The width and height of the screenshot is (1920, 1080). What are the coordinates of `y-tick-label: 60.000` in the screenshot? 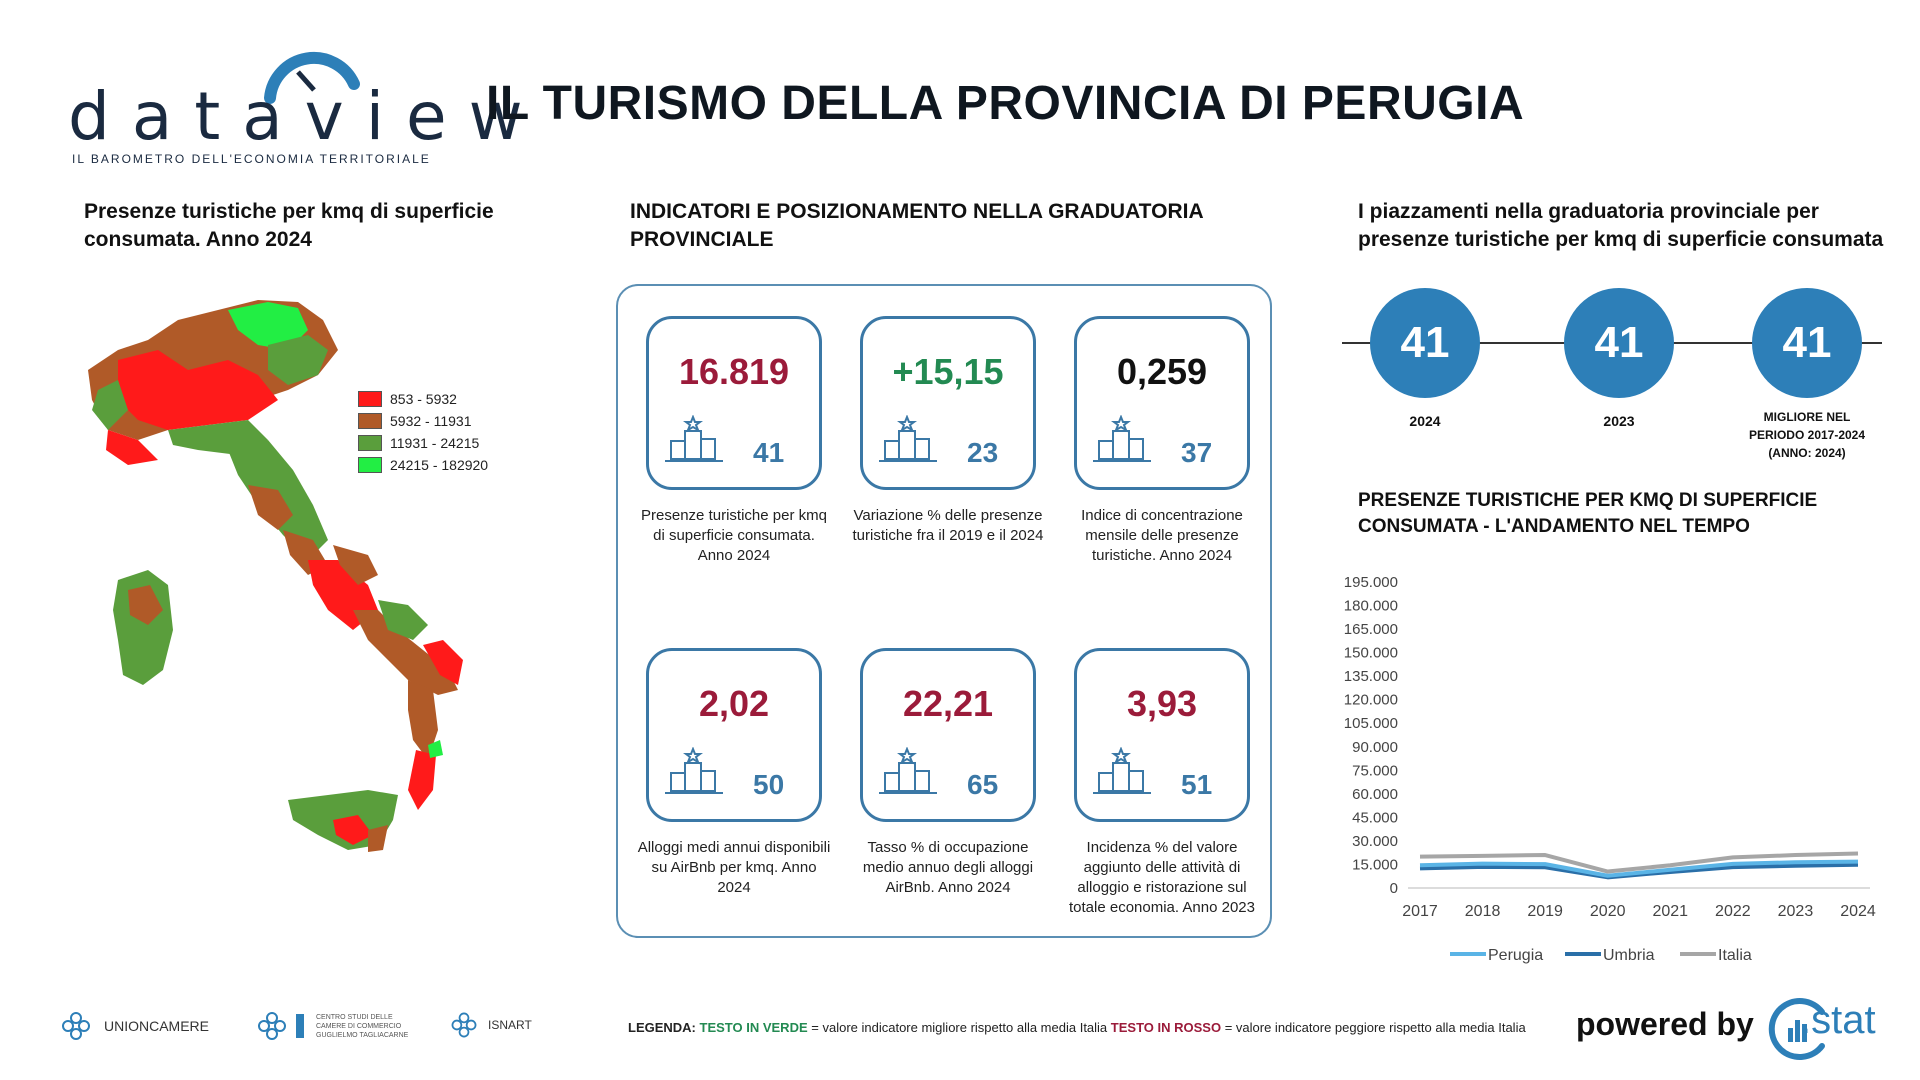 It's located at (1375, 794).